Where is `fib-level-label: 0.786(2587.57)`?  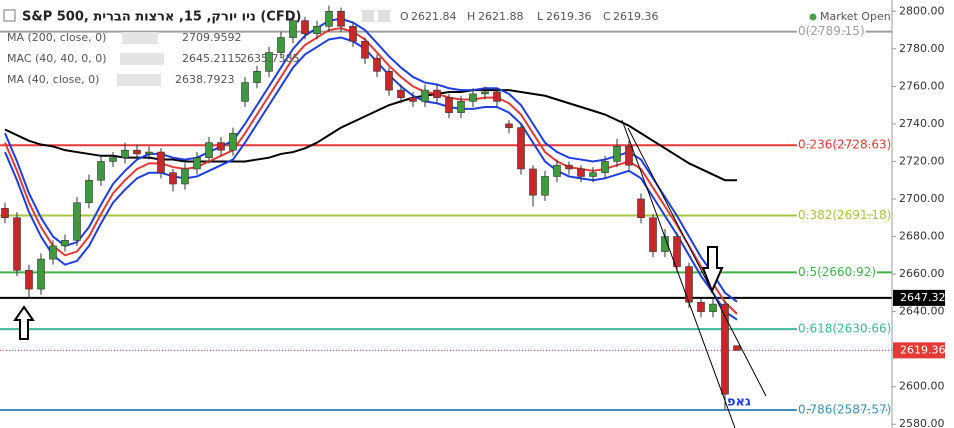 fib-level-label: 0.786(2587.57) is located at coordinates (844, 410).